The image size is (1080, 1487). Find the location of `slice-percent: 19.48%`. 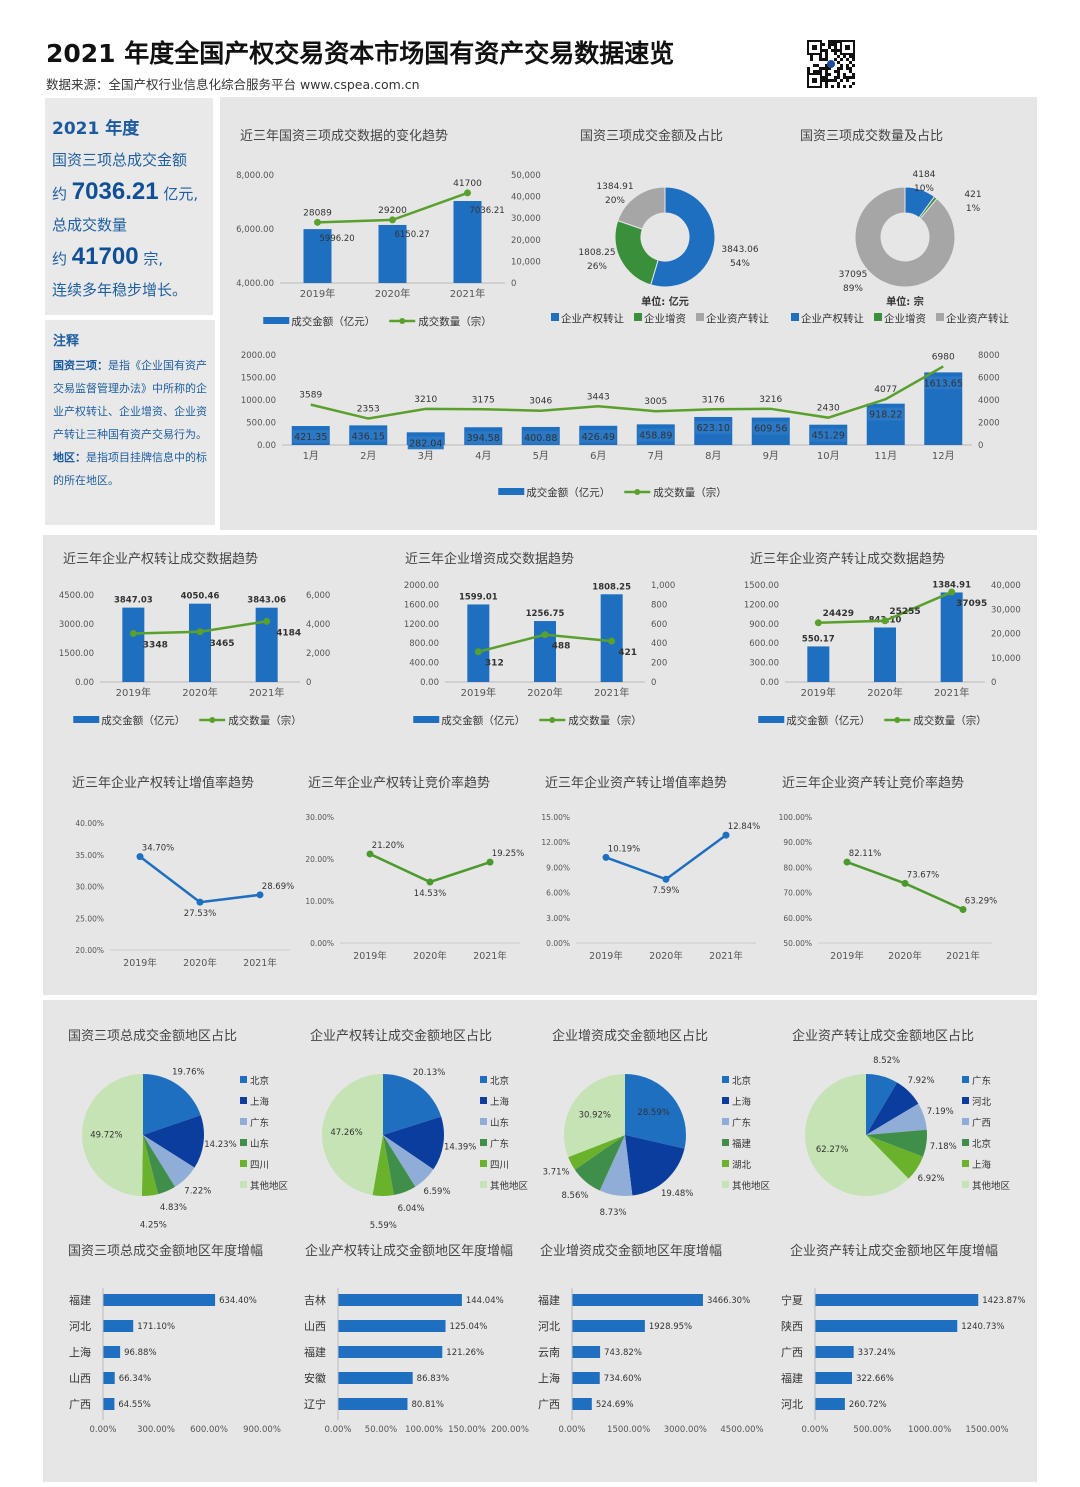

slice-percent: 19.48% is located at coordinates (677, 1194).